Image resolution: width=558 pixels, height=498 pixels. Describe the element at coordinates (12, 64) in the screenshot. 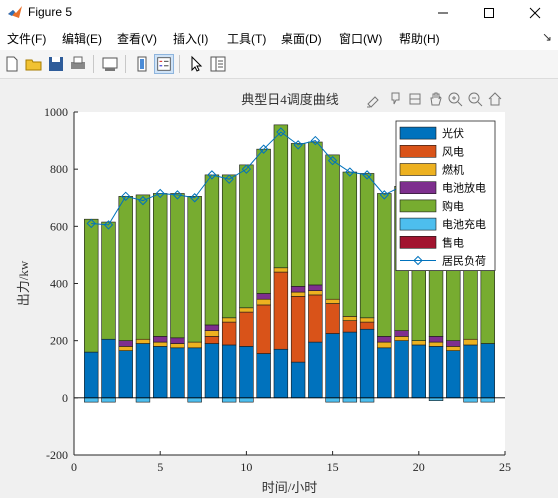

I see `new-figure-icon` at that location.